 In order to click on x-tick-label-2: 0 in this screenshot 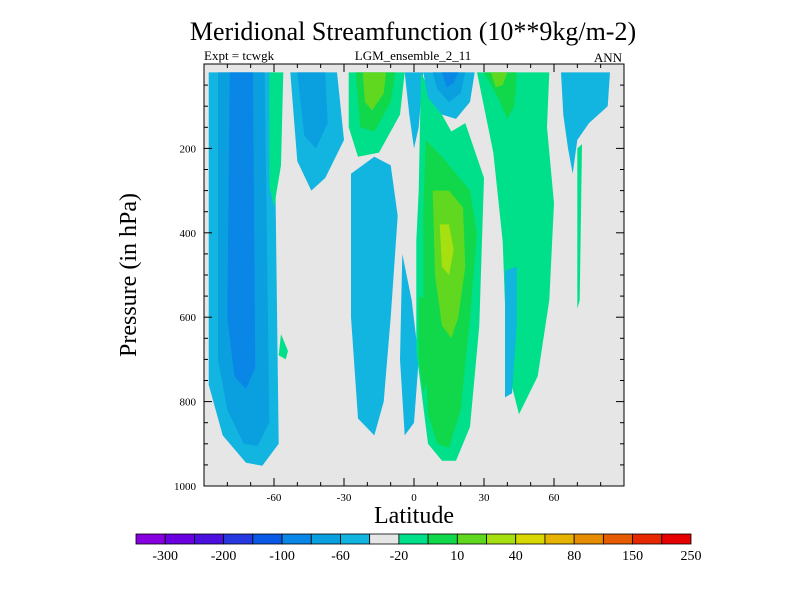, I will do `click(414, 498)`.